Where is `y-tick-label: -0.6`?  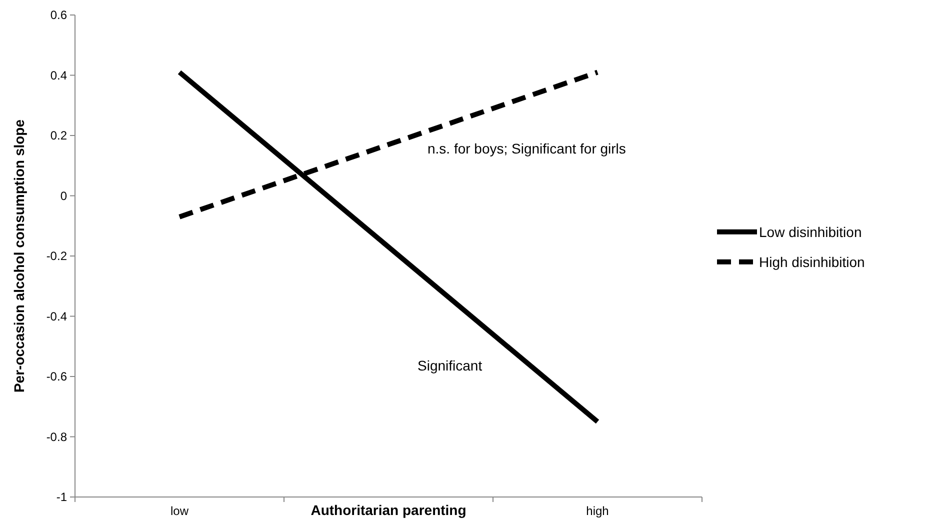
y-tick-label: -0.6 is located at coordinates (57, 377).